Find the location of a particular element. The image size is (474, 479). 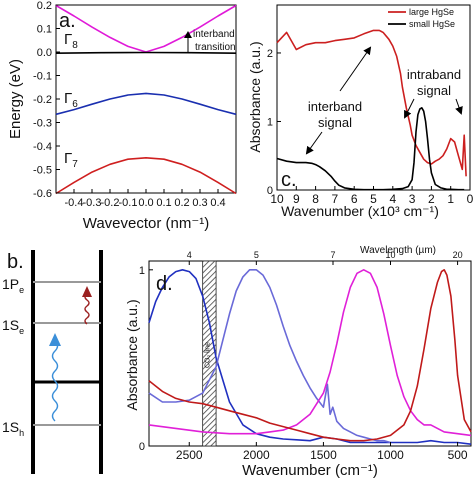

panel-a-xlabel: Wavevector (nm⁻¹) is located at coordinates (146, 223).